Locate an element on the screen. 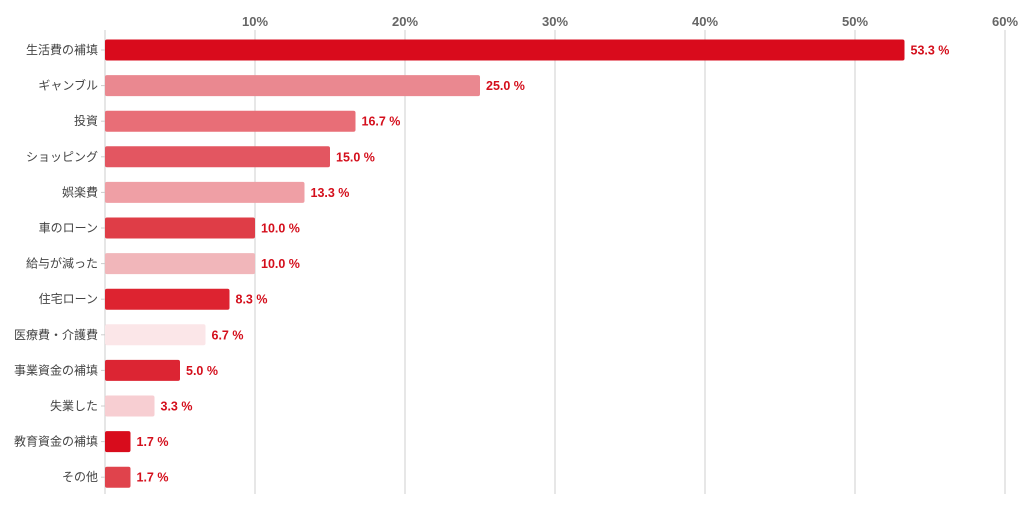 The height and width of the screenshot is (509, 1024). x-tick-label: 10% is located at coordinates (255, 21).